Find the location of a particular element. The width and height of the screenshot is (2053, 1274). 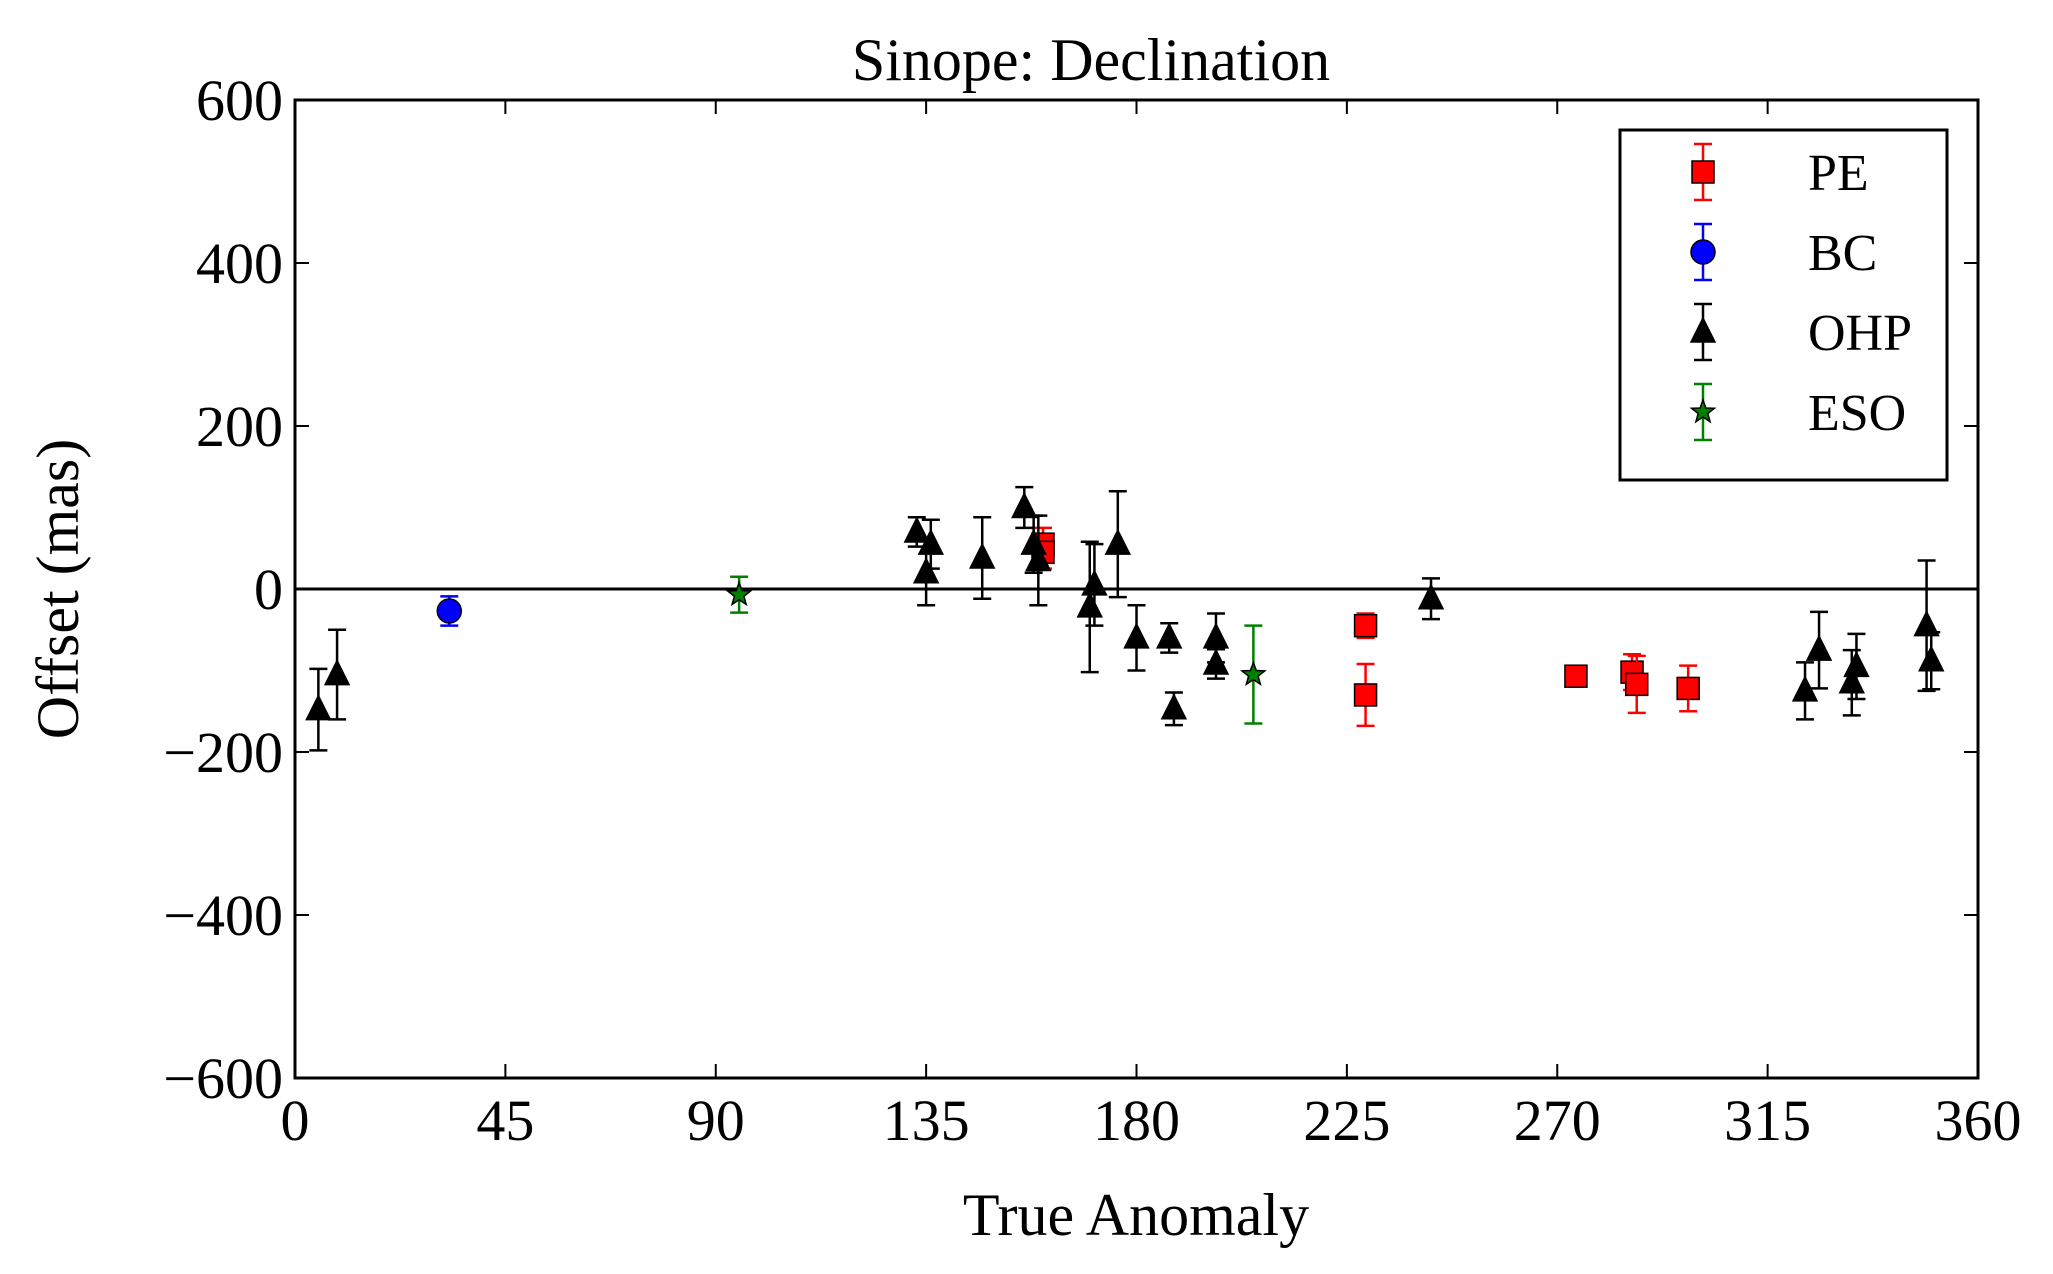

y-tick-label: −200 is located at coordinates (223, 752).